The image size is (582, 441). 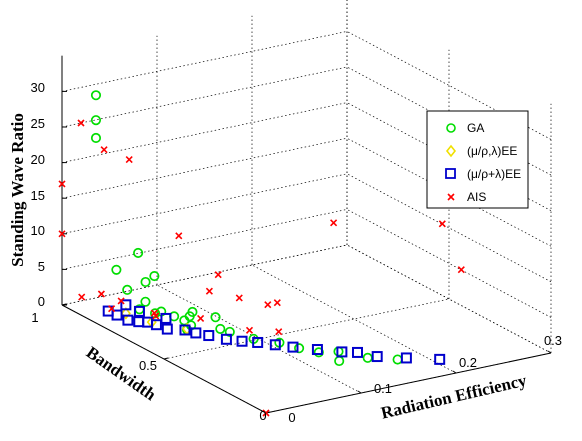 I want to click on ee-comma-point, so click(x=125, y=313).